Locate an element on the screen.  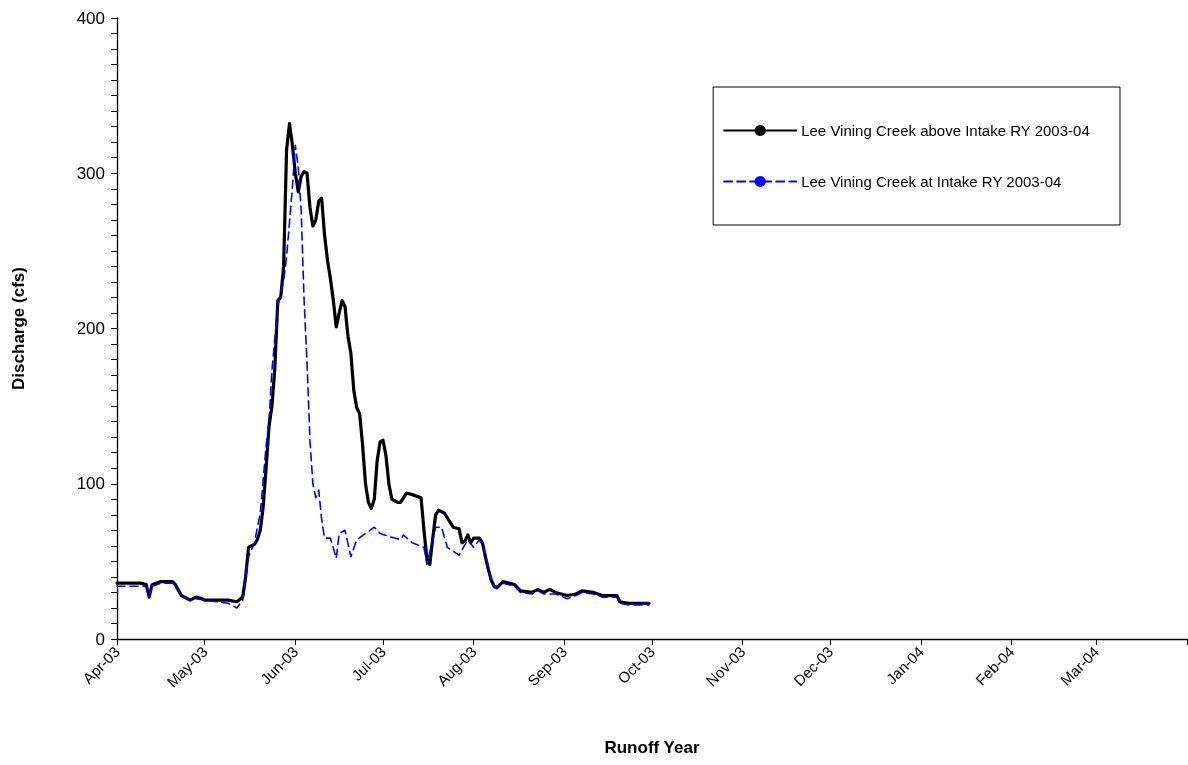
x-axis-title: Runoff Year is located at coordinates (652, 747).